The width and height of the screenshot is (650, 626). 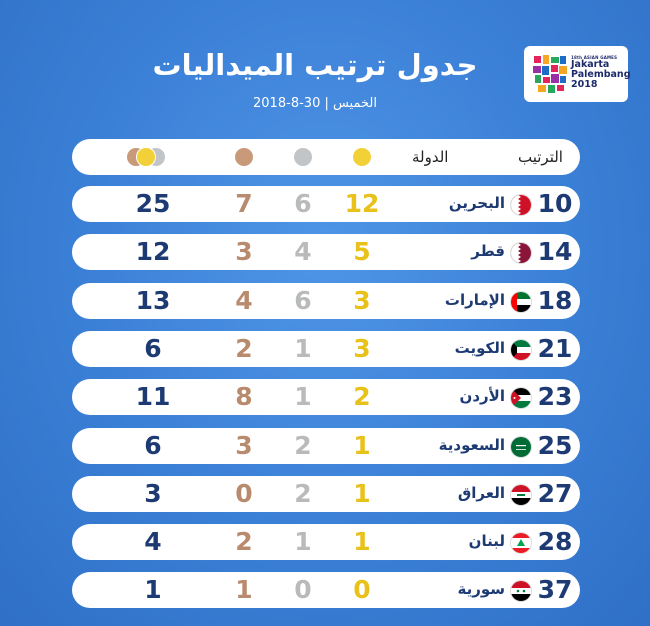 What do you see at coordinates (315, 103) in the screenshot?
I see `page-subtitle: الخميس | 30-8-2018` at bounding box center [315, 103].